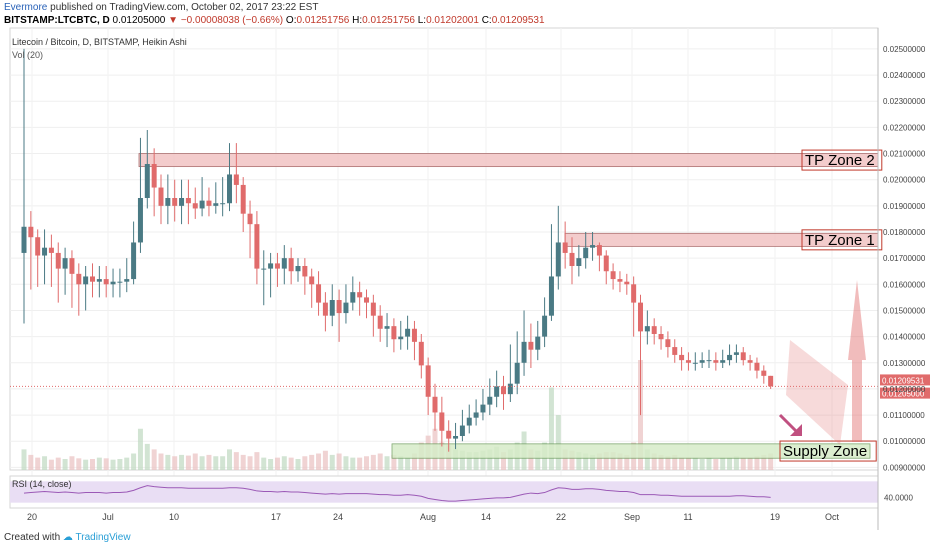 Image resolution: width=932 pixels, height=550 pixels. What do you see at coordinates (857, 361) in the screenshot?
I see `up-arrow-icon` at bounding box center [857, 361].